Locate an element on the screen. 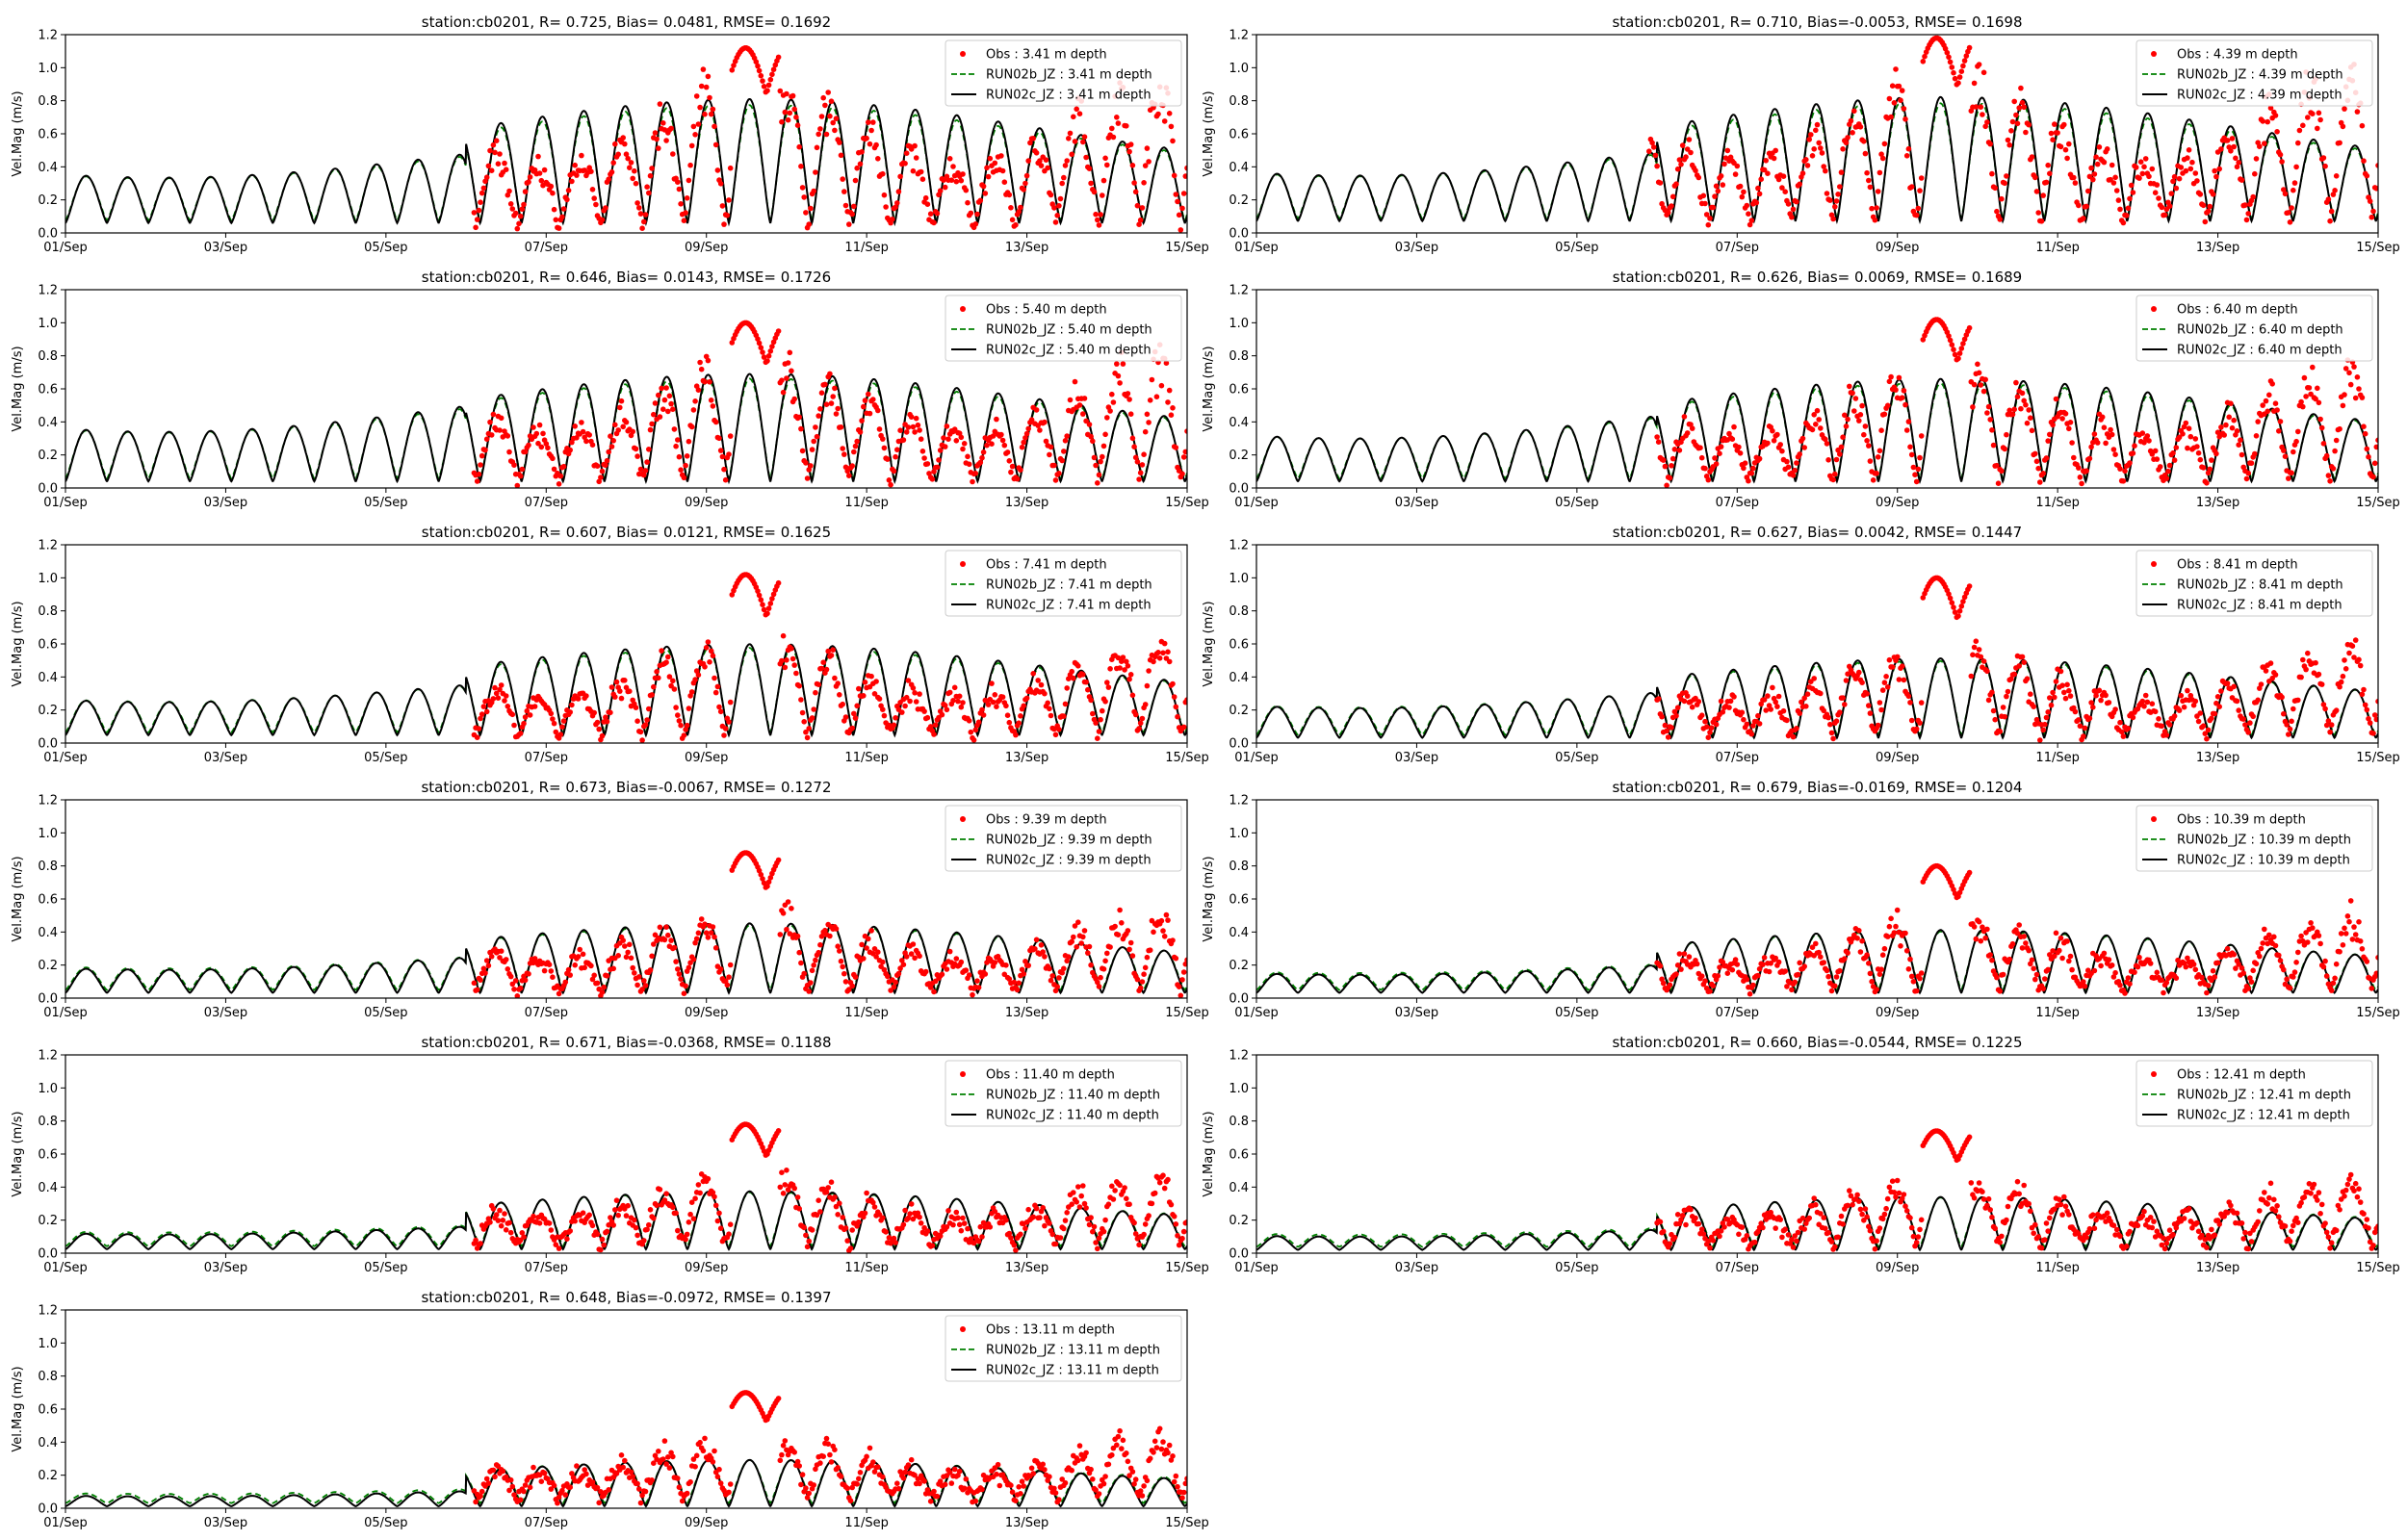 Image resolution: width=2407 pixels, height=1540 pixels. y-tick-label: 0.4 is located at coordinates (48, 678).